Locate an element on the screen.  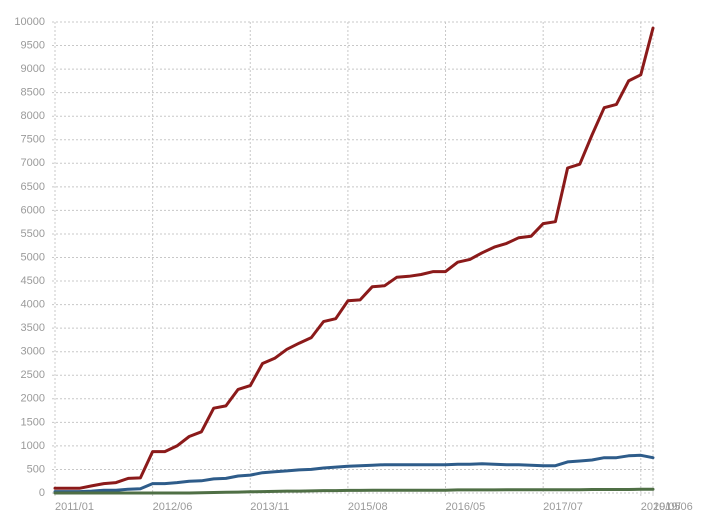
x-tick-label: 2016/05 is located at coordinates (466, 507).